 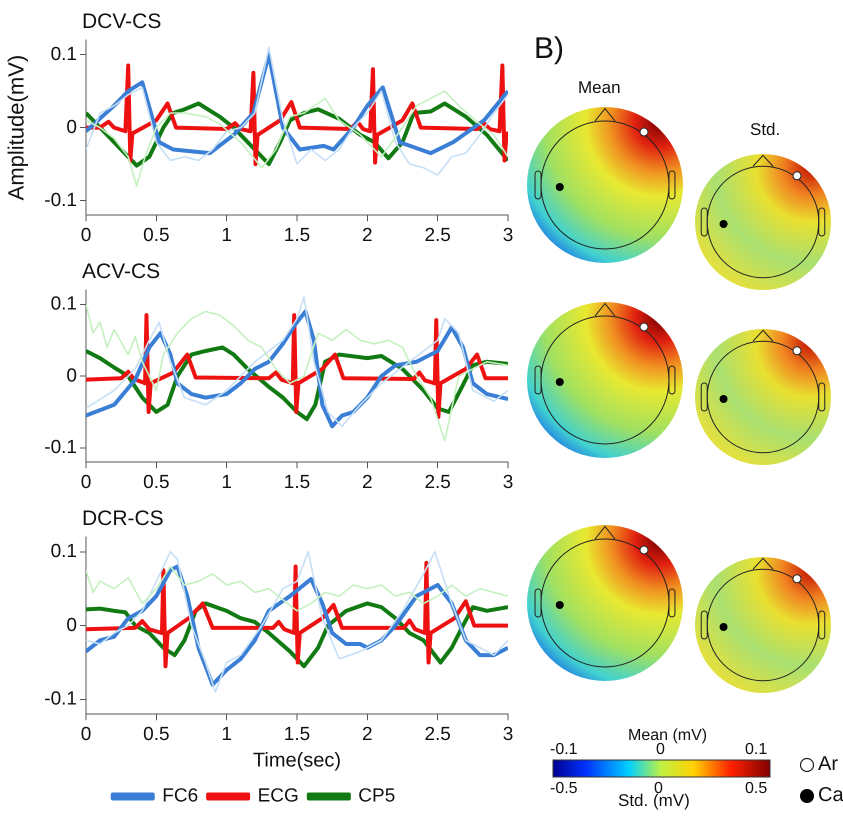 What do you see at coordinates (765, 130) in the screenshot?
I see `text: Std.` at bounding box center [765, 130].